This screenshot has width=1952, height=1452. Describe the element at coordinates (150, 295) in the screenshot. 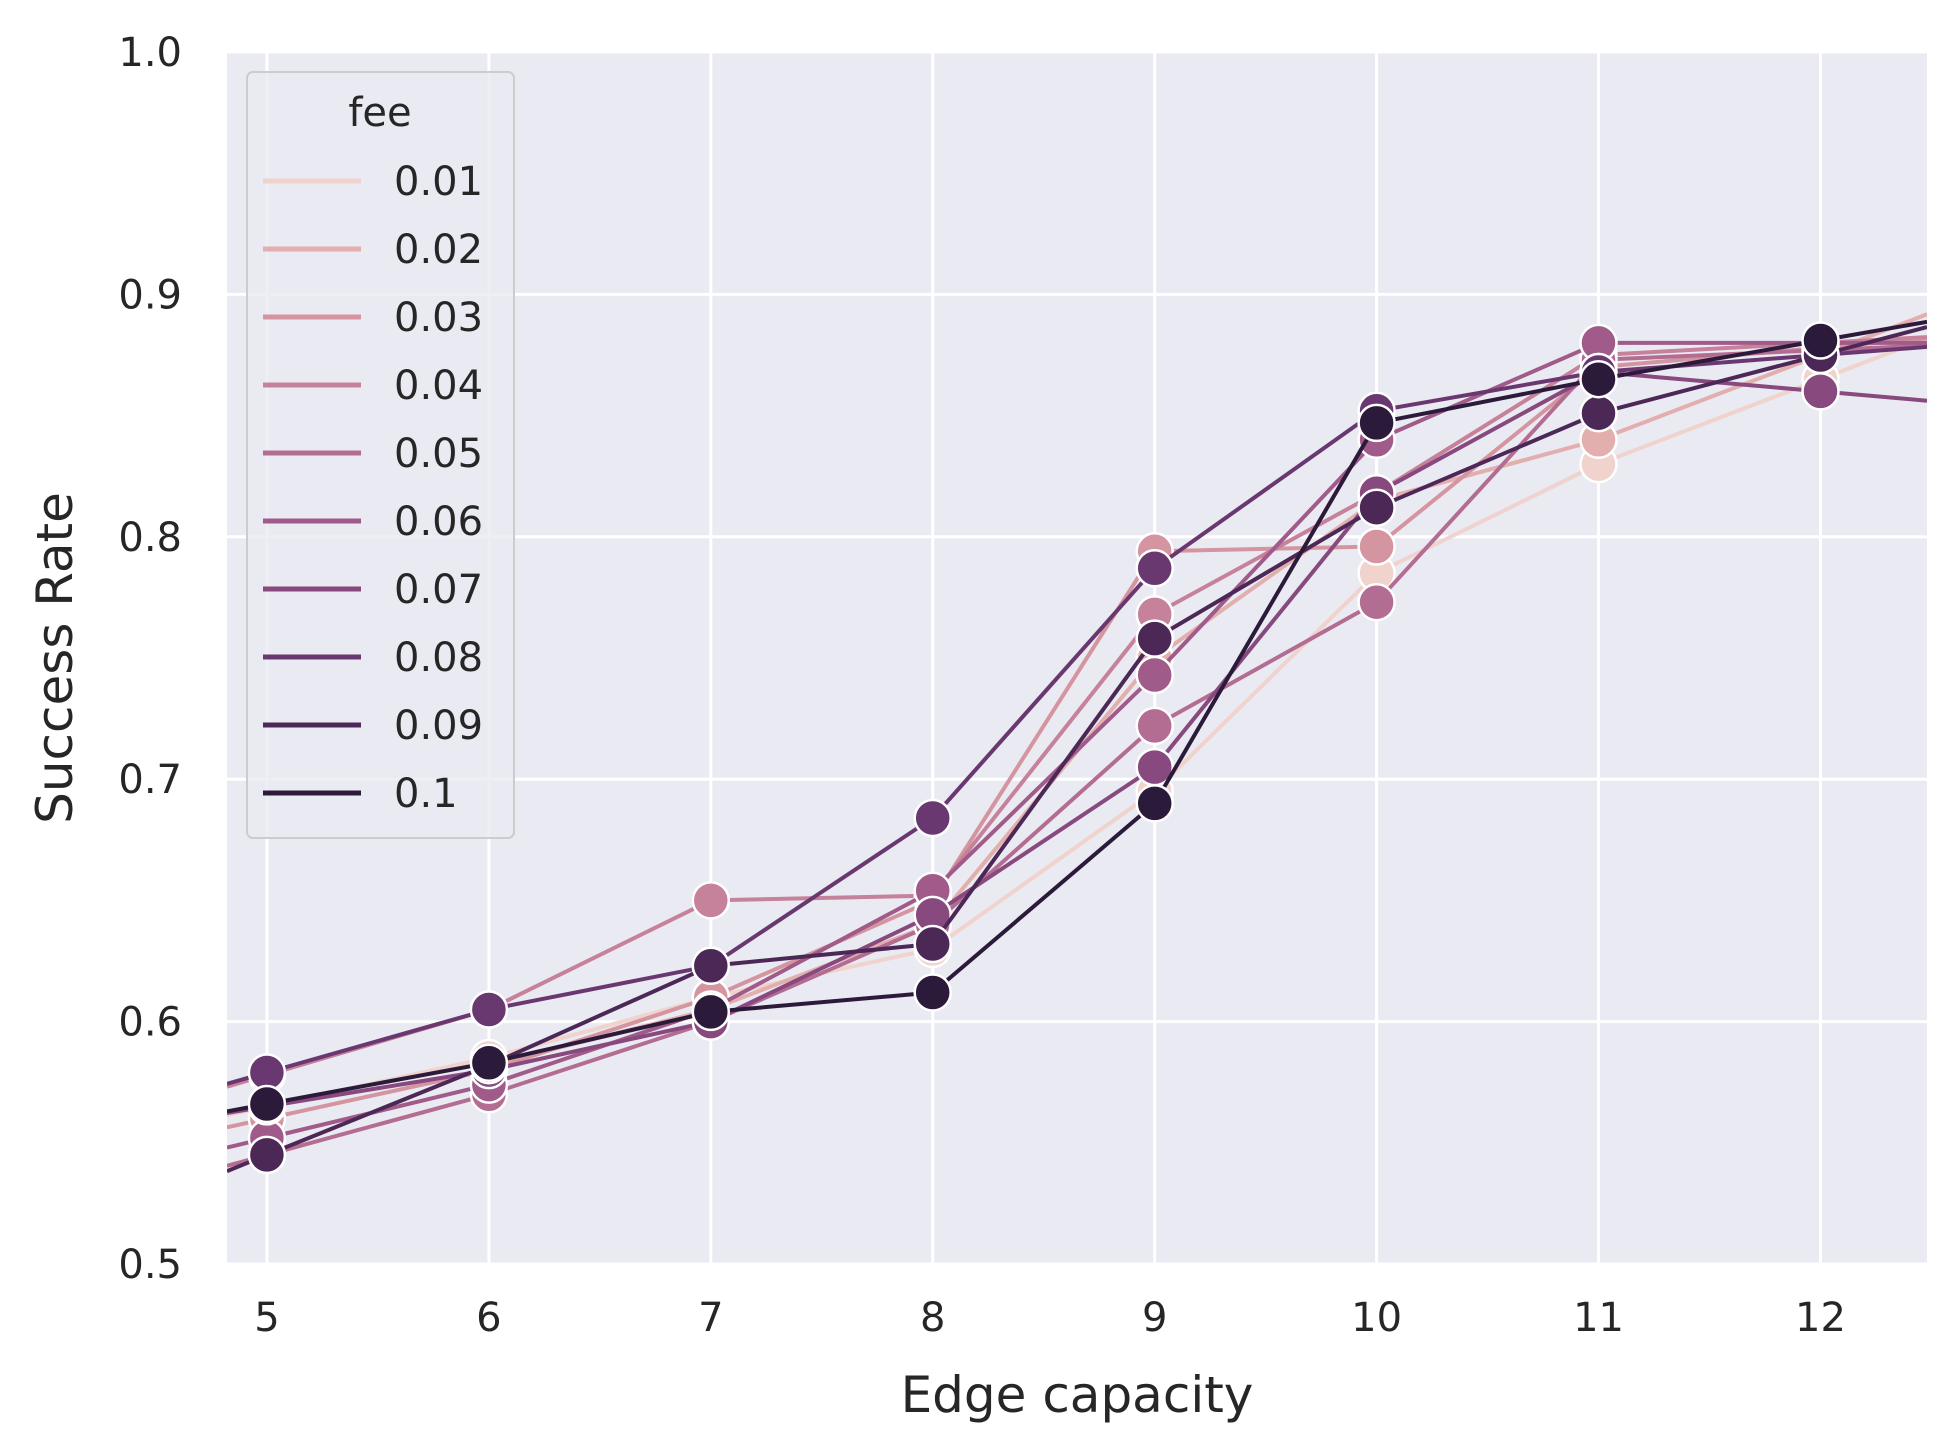

I see `y-tick-label: 0.9` at that location.